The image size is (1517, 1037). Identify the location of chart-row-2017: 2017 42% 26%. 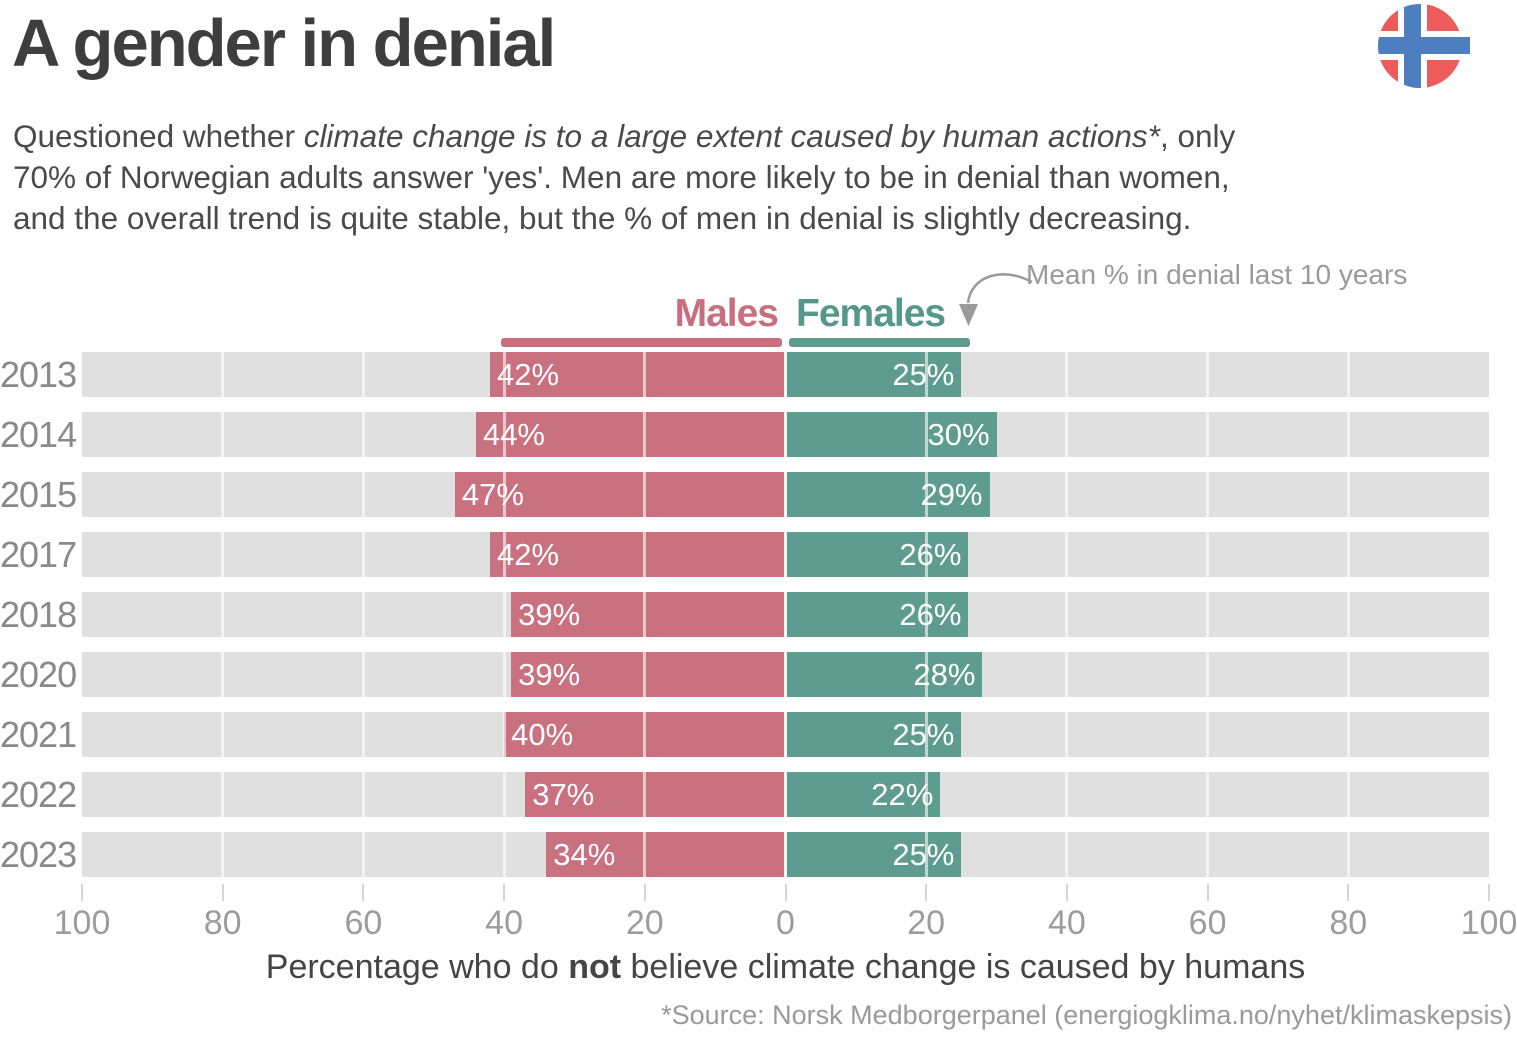
(758, 554).